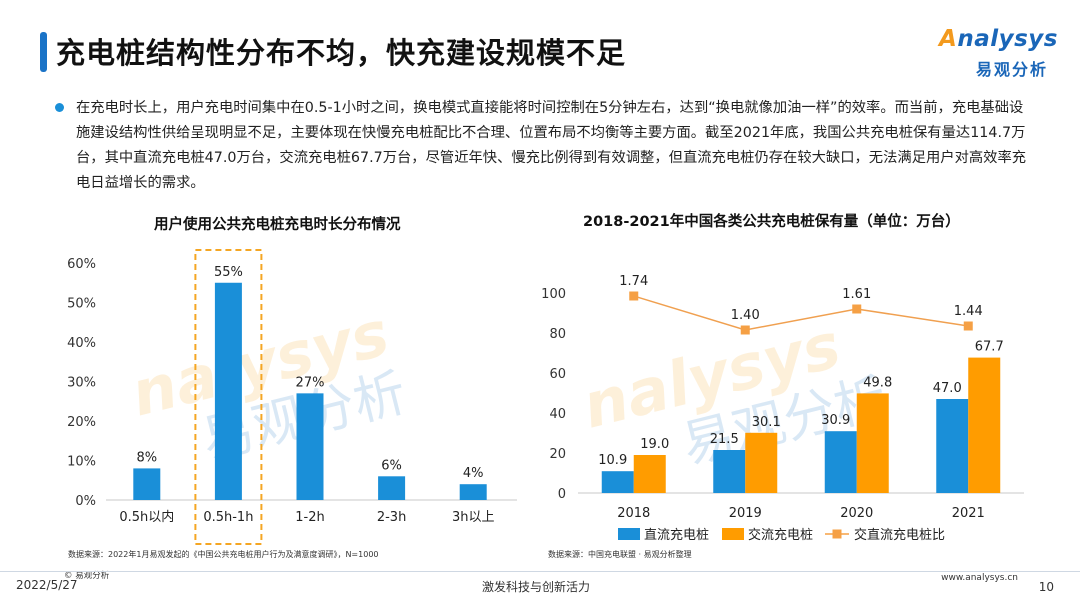  I want to click on bar-value-label: 8%, so click(146, 457).